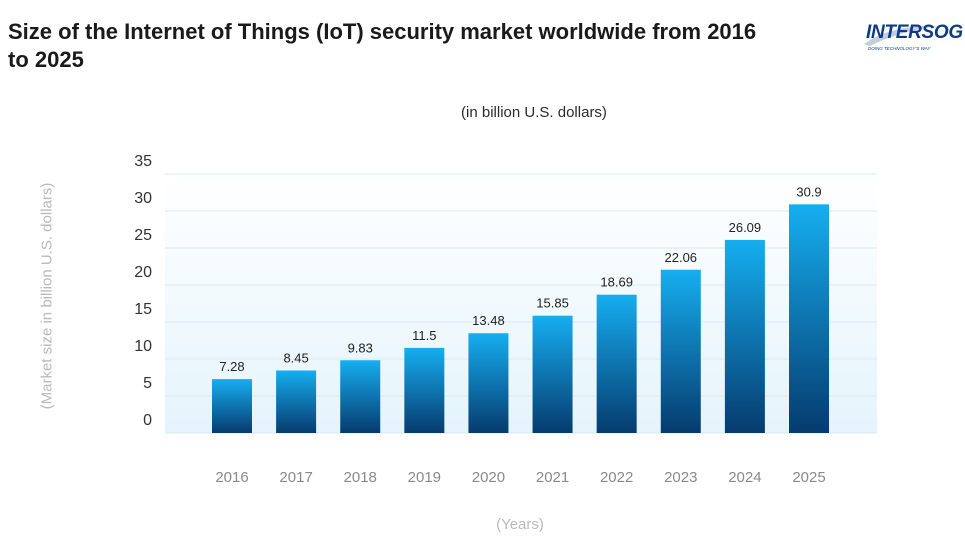  I want to click on y-tick-label: 35, so click(143, 161).